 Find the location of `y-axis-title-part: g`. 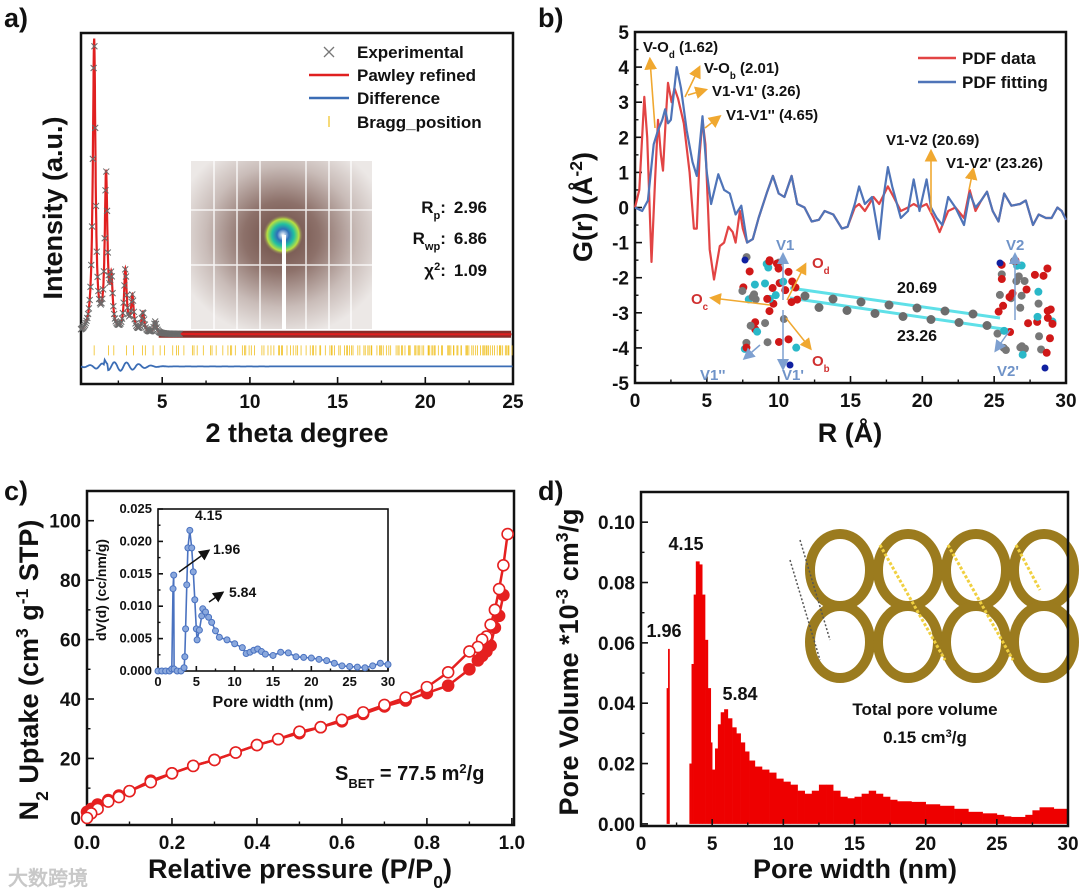

y-axis-title-part: g is located at coordinates (29, 616).